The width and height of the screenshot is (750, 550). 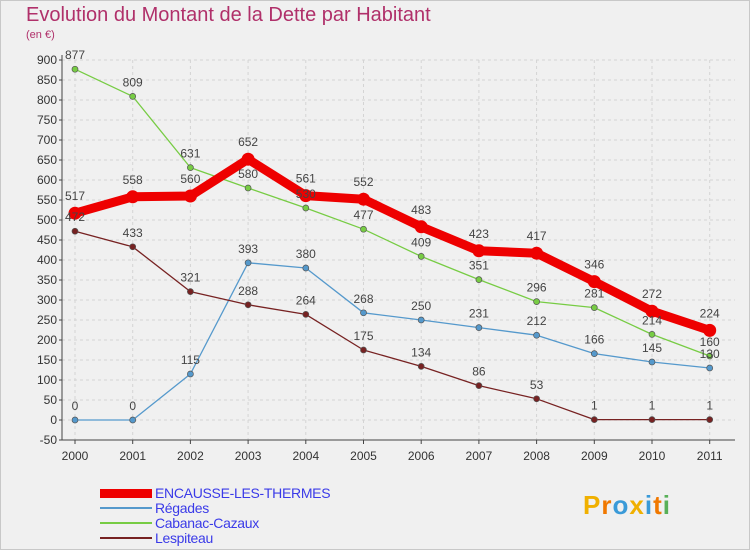 I want to click on data-label-s0: 346, so click(x=594, y=265).